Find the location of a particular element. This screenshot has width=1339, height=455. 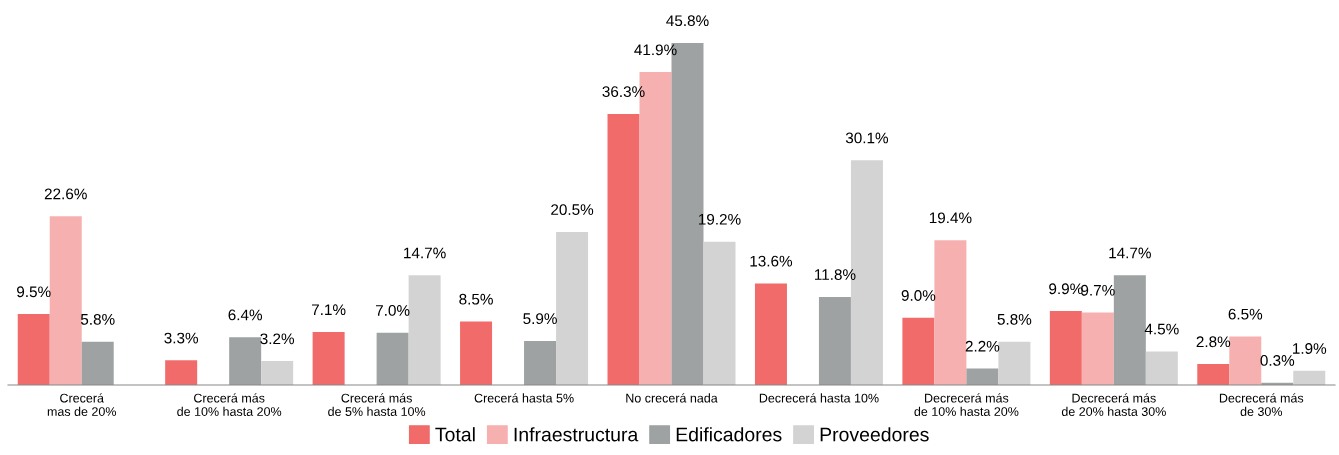

data-label: 30.1% is located at coordinates (867, 138).